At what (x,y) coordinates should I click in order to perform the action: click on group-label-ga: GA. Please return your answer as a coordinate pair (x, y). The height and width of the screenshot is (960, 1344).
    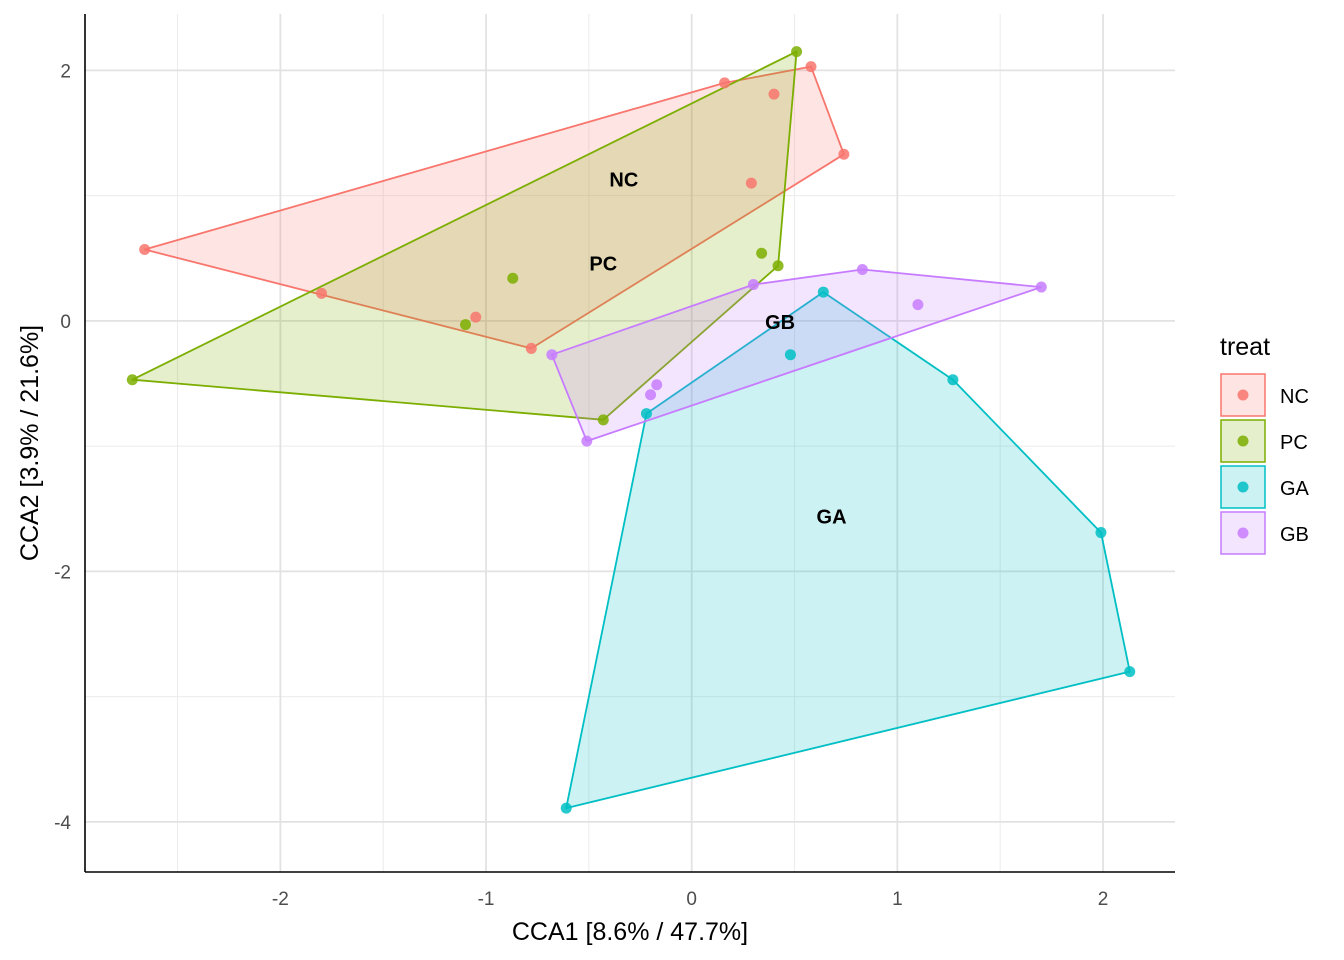
    Looking at the image, I should click on (832, 517).